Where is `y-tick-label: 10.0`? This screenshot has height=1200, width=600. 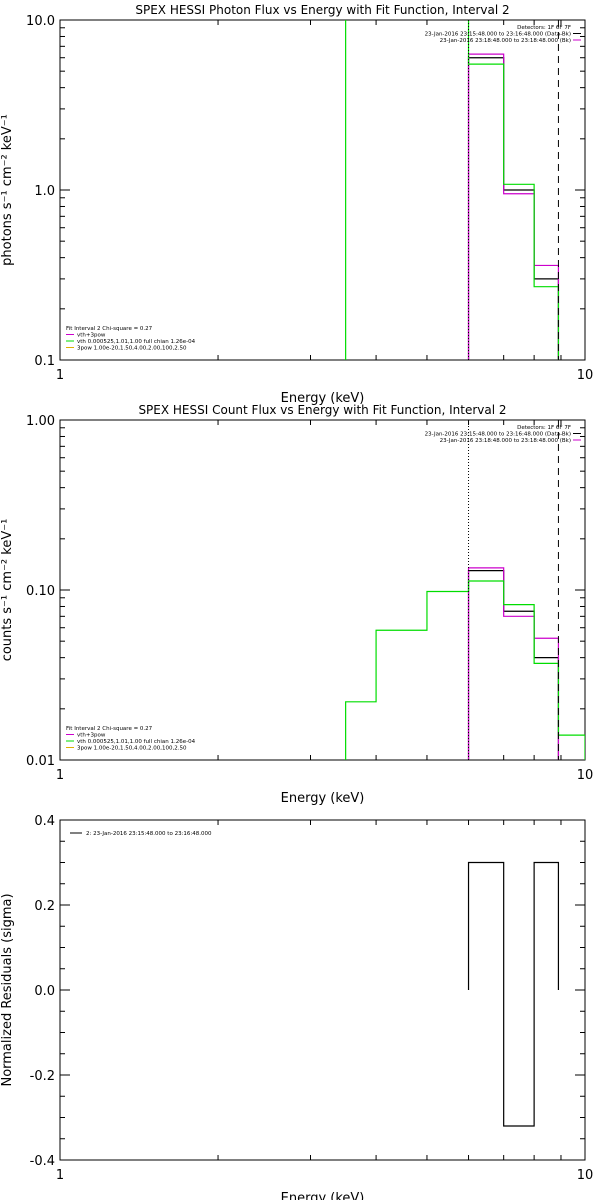 y-tick-label: 10.0 is located at coordinates (40, 21).